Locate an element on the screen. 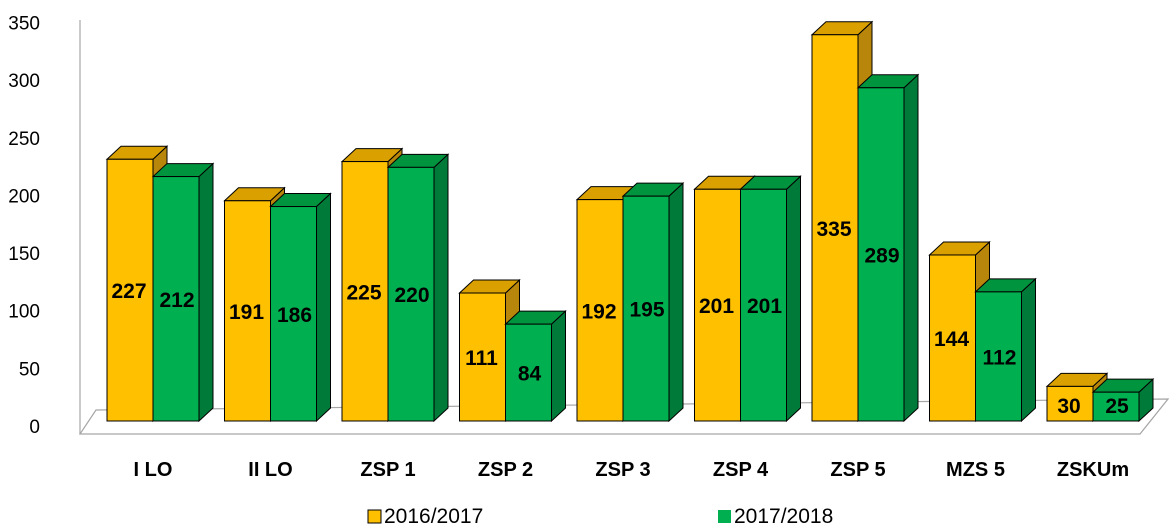  data-label: 225 is located at coordinates (363, 292).